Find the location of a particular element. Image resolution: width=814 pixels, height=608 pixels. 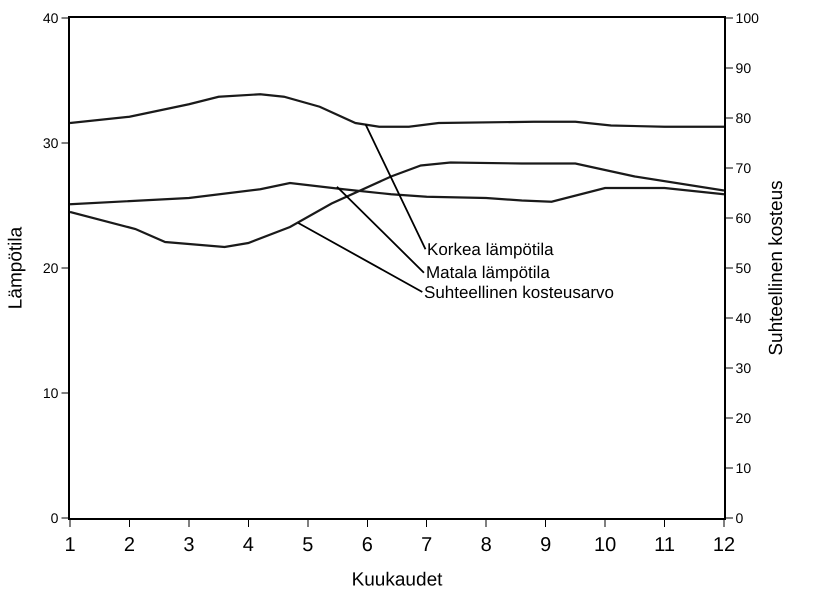

y-tick-label: 20 is located at coordinates (50, 268).